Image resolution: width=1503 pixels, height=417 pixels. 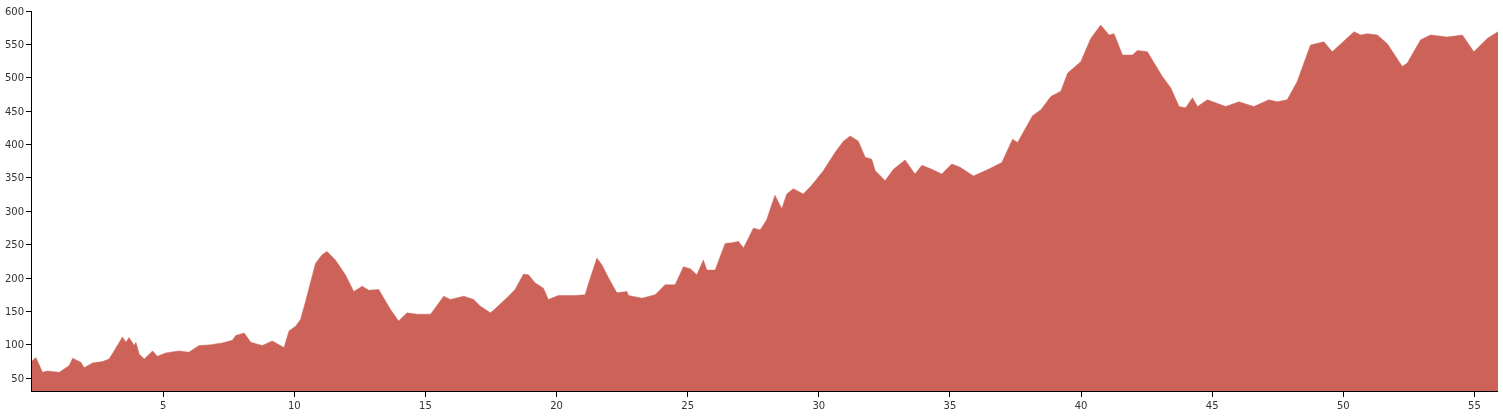 What do you see at coordinates (294, 405) in the screenshot?
I see `x-tick-label: 10` at bounding box center [294, 405].